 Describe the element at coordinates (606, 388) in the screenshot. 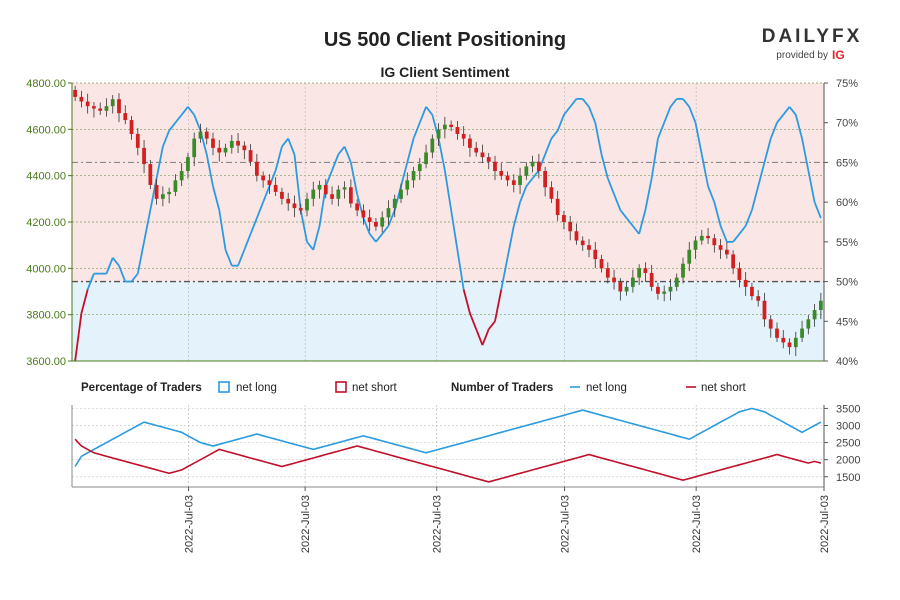

I see `legend-num-long: net long` at that location.